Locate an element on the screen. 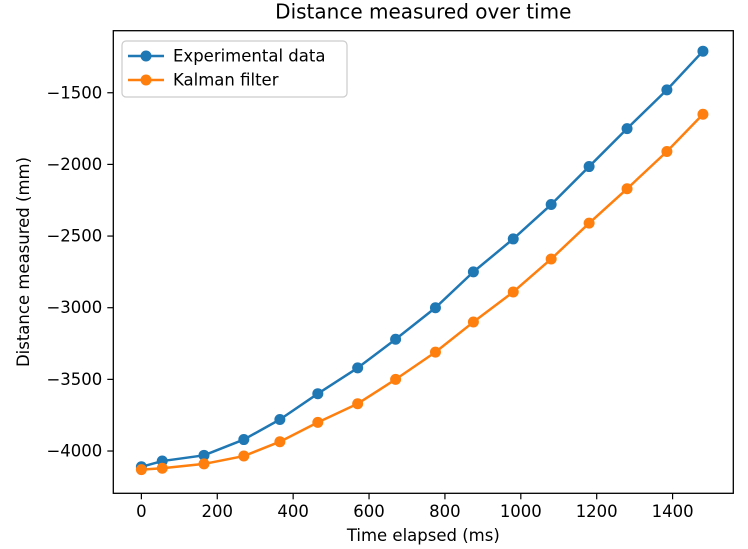 This screenshot has height=549, width=748. legend-label-experimental-data: Experimental data is located at coordinates (249, 56).